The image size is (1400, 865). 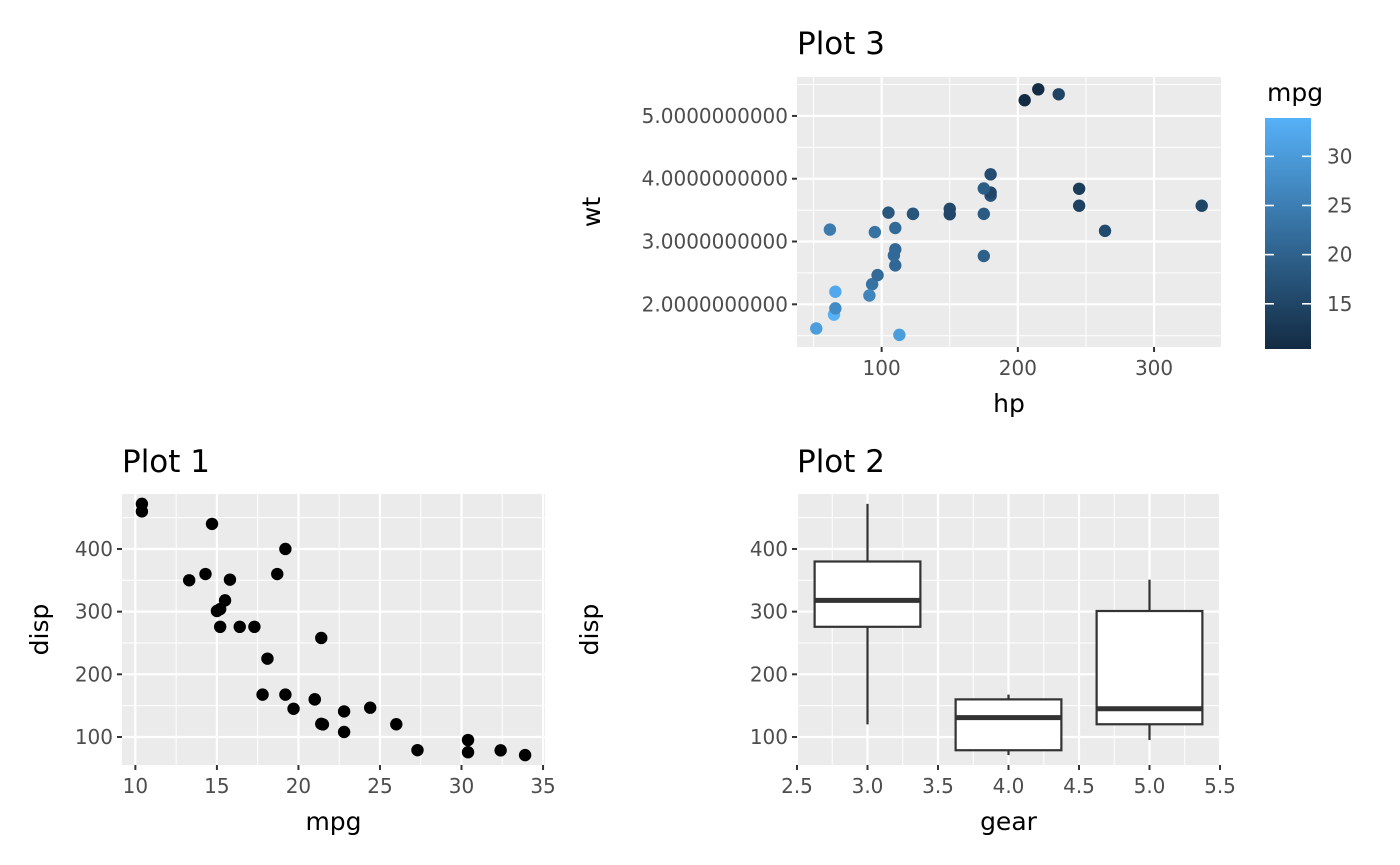 What do you see at coordinates (1220, 786) in the screenshot?
I see `x-tick-label: 5.5` at bounding box center [1220, 786].